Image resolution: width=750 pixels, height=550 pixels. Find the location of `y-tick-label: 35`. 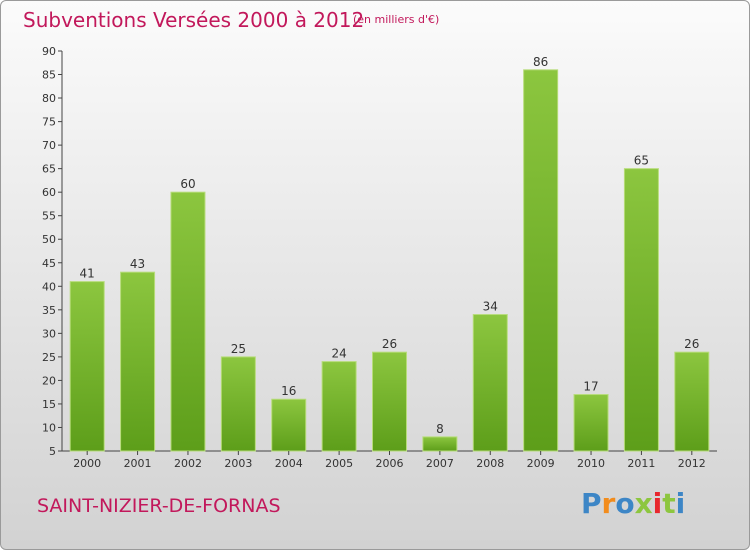

y-tick-label: 35 is located at coordinates (49, 310).